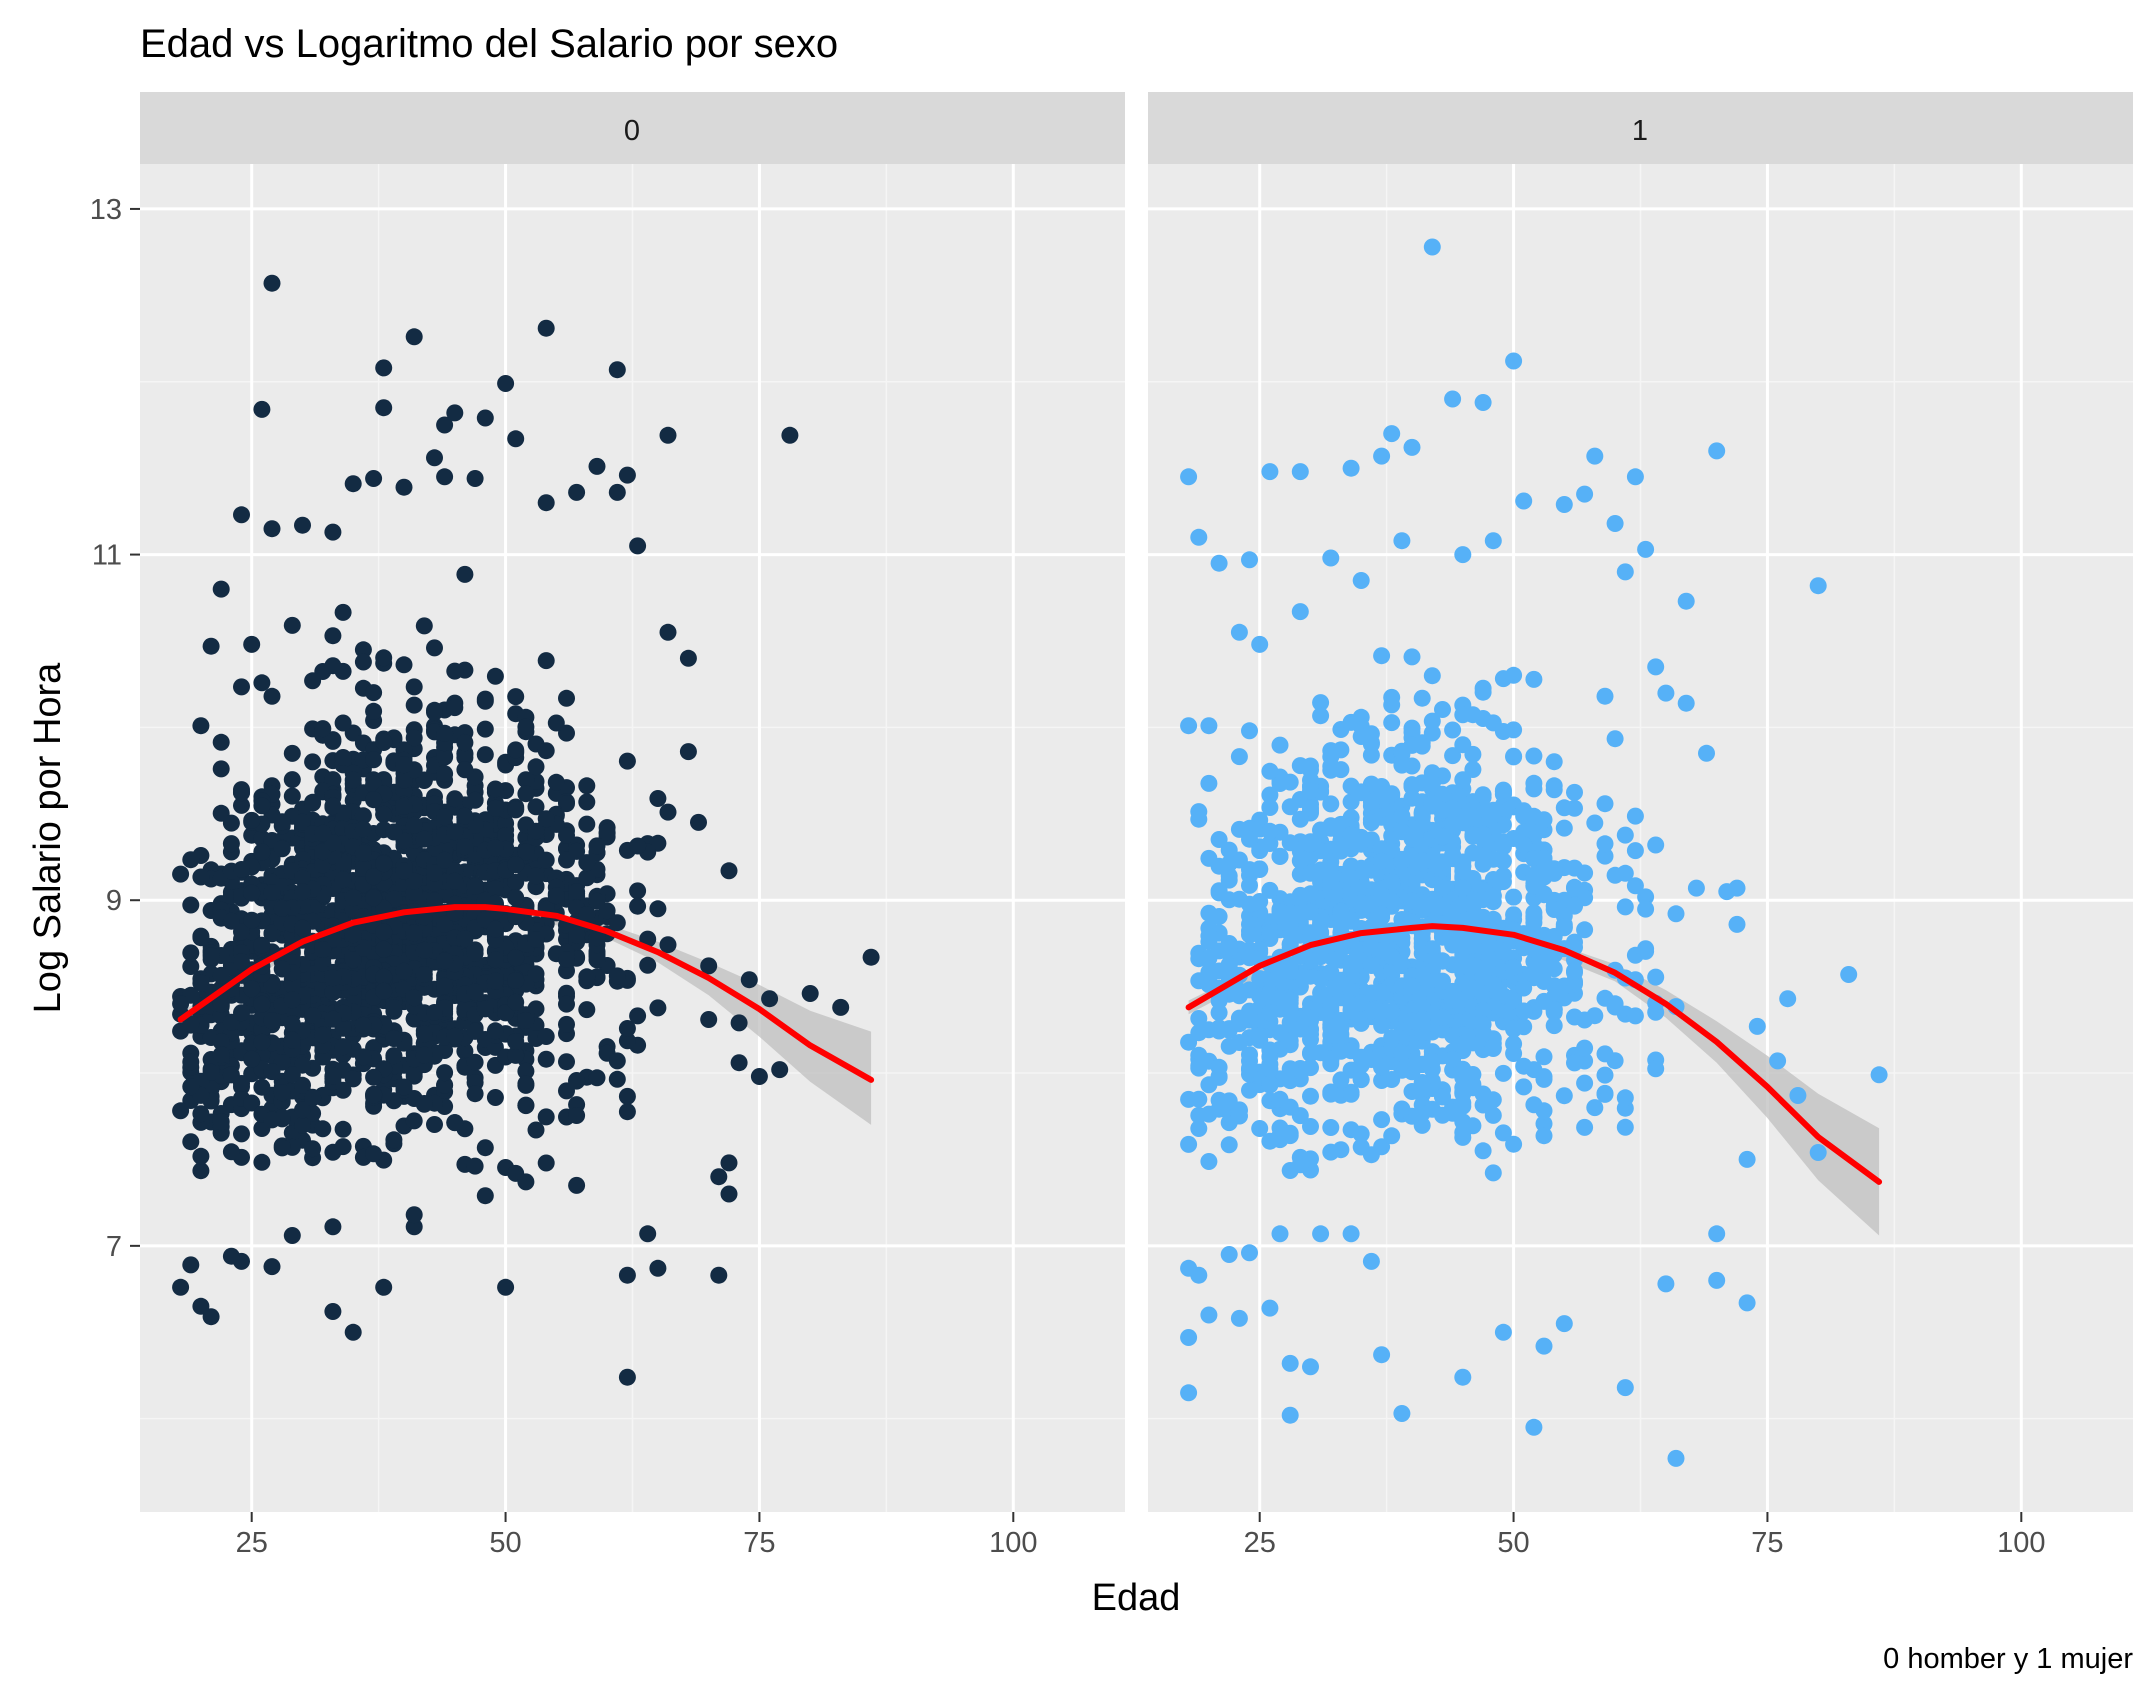  Describe the element at coordinates (115, 728) in the screenshot. I see `y-axis: 7 9 11 13` at that location.